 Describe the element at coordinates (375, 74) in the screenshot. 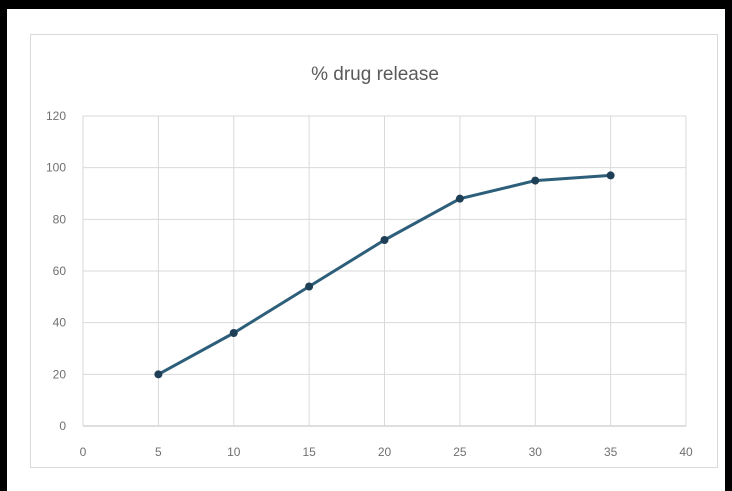

I see `chart-title: % drug release` at that location.